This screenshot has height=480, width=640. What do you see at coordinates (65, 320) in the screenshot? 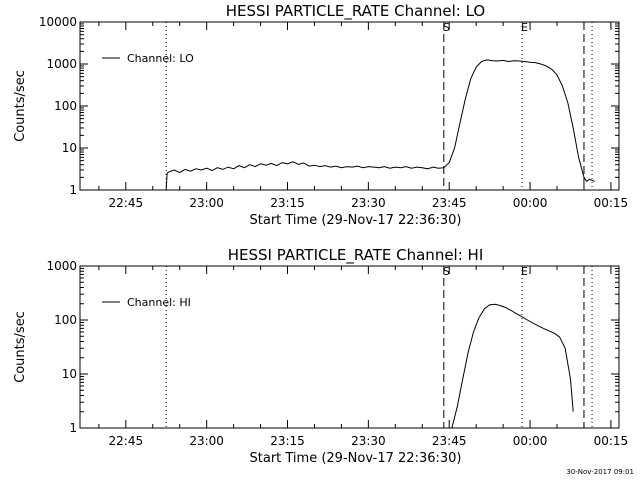
I see `panel-2-y-tick-label: 100` at bounding box center [65, 320].